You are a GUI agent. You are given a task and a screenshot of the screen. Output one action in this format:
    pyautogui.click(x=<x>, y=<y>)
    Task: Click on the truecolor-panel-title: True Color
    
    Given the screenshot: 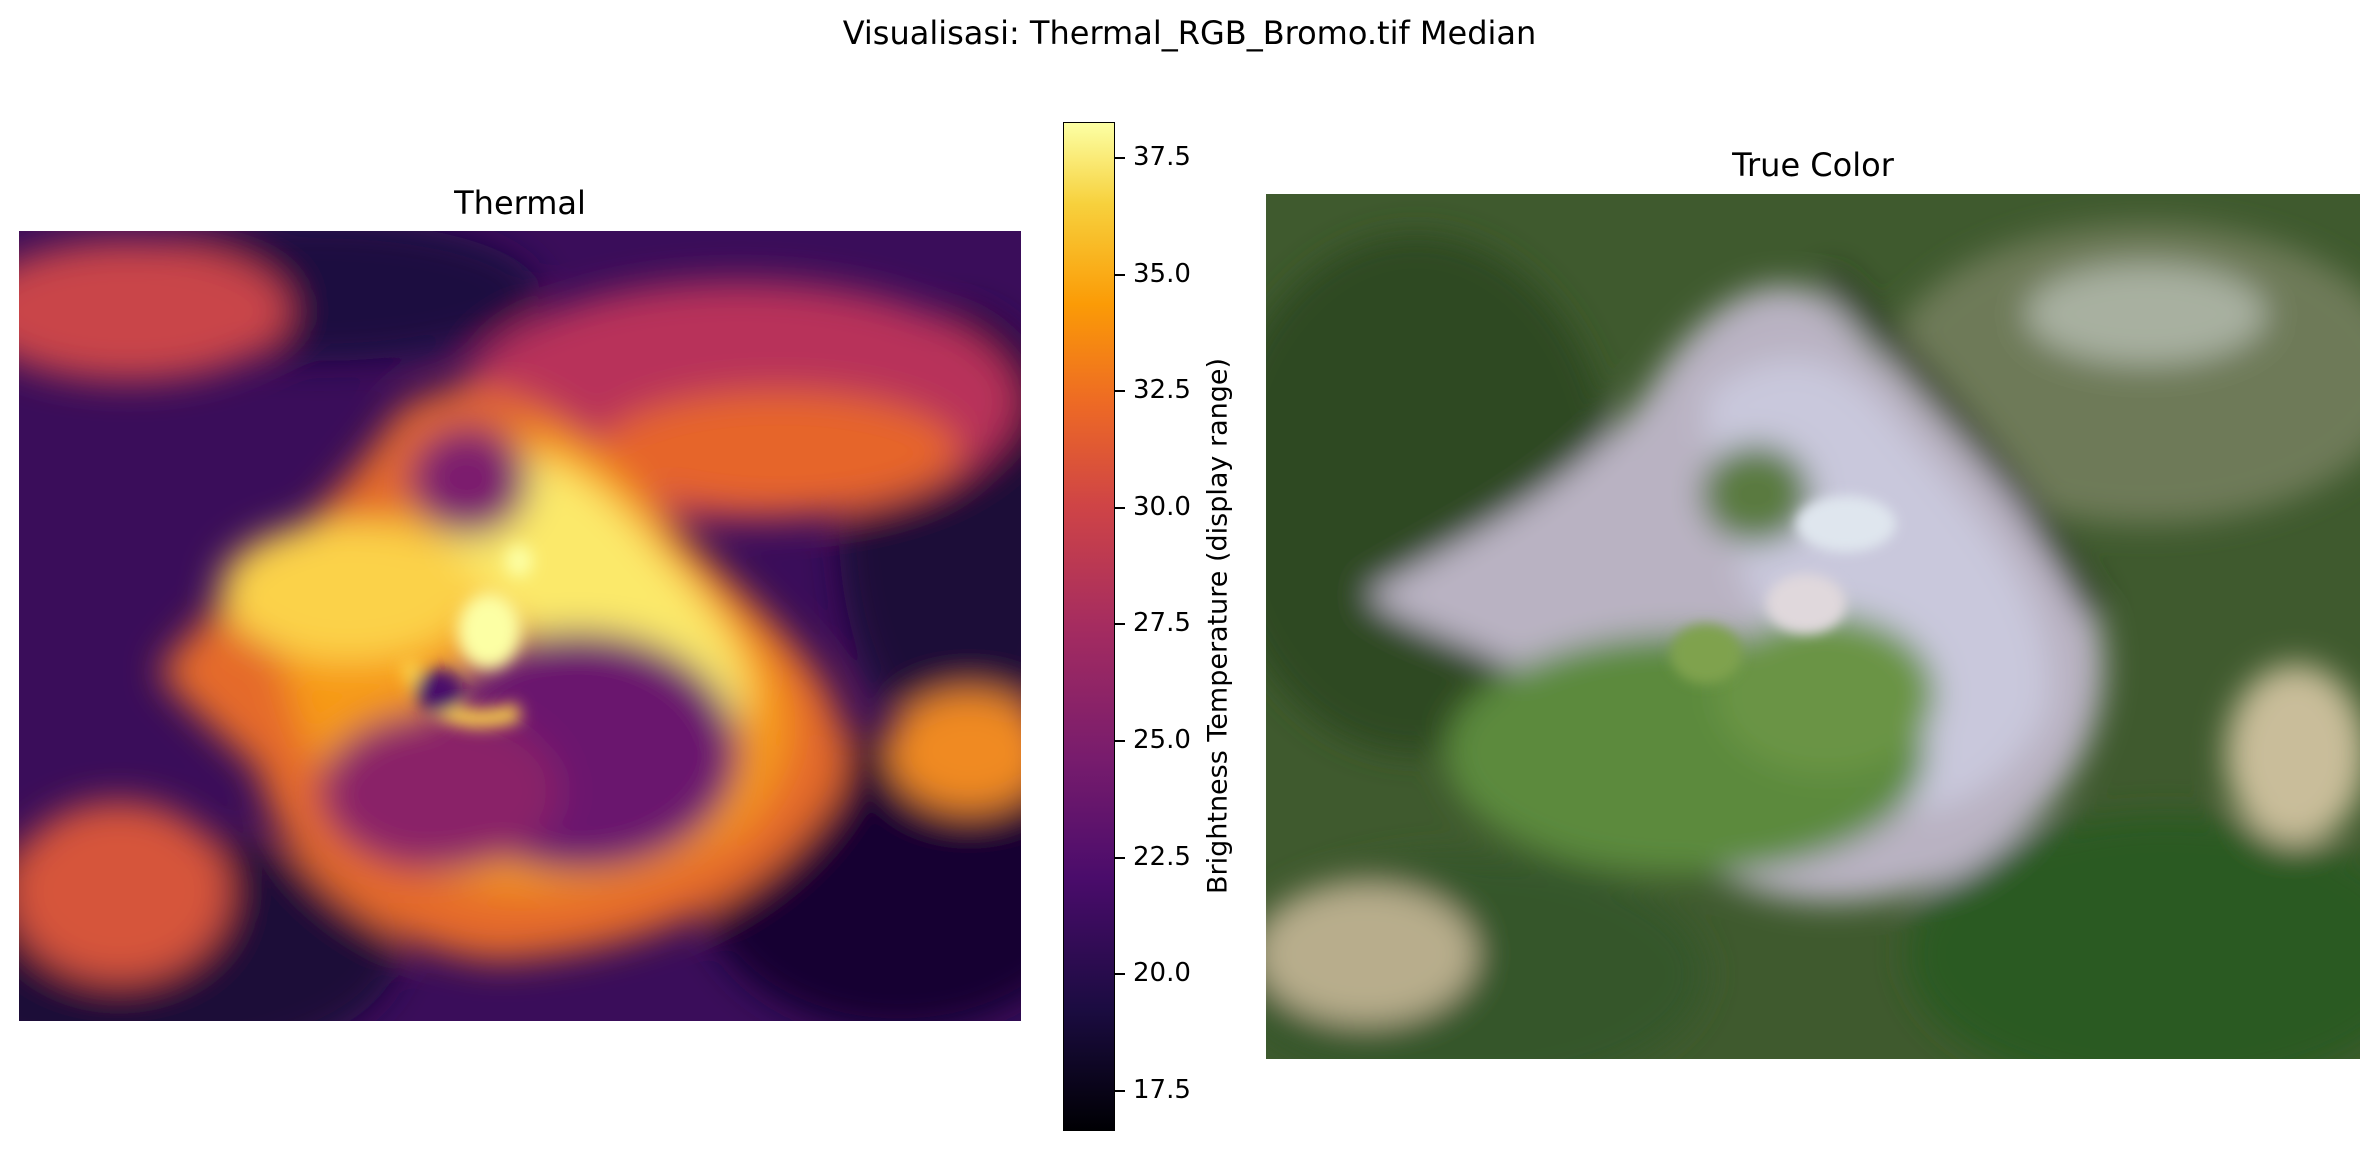 What is the action you would take?
    pyautogui.click(x=1813, y=165)
    